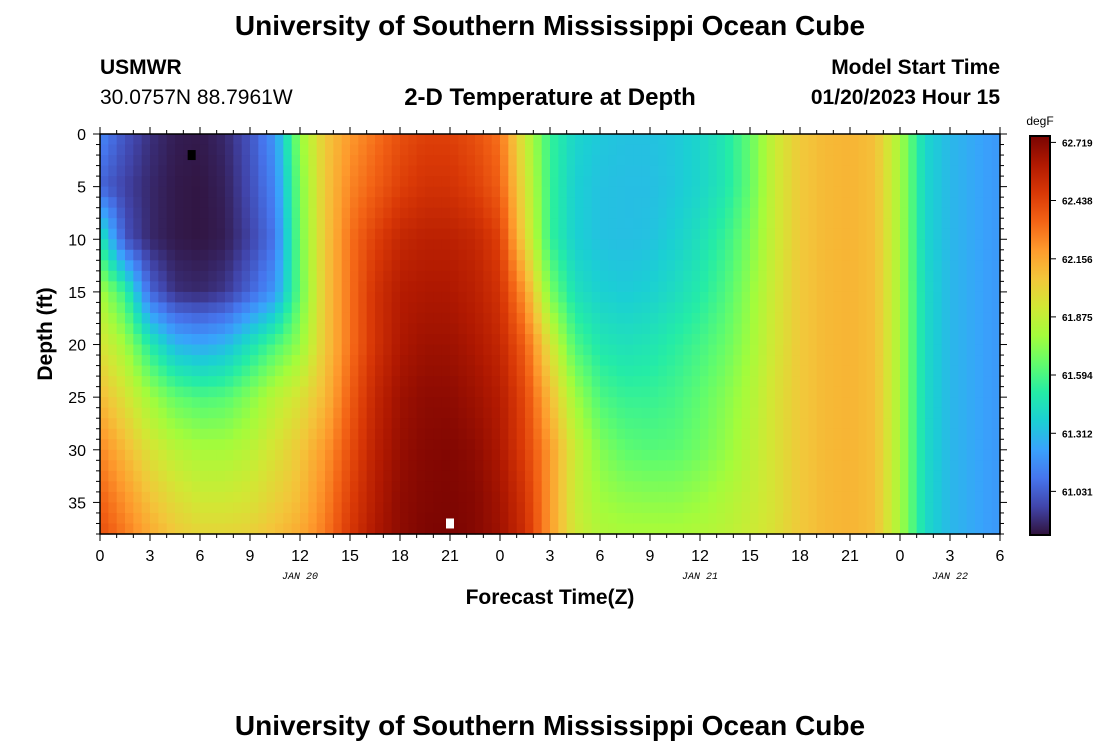 The width and height of the screenshot is (1100, 750). What do you see at coordinates (450, 523) in the screenshot?
I see `max-temperature-marker` at bounding box center [450, 523].